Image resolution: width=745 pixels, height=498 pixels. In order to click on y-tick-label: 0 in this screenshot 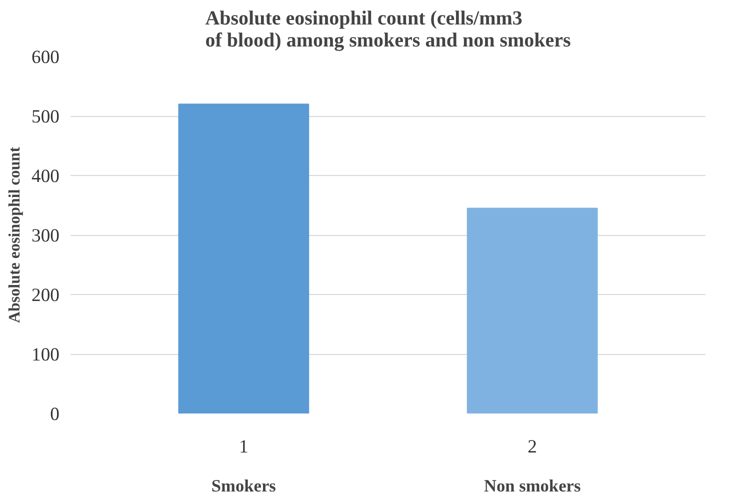, I will do `click(55, 414)`.